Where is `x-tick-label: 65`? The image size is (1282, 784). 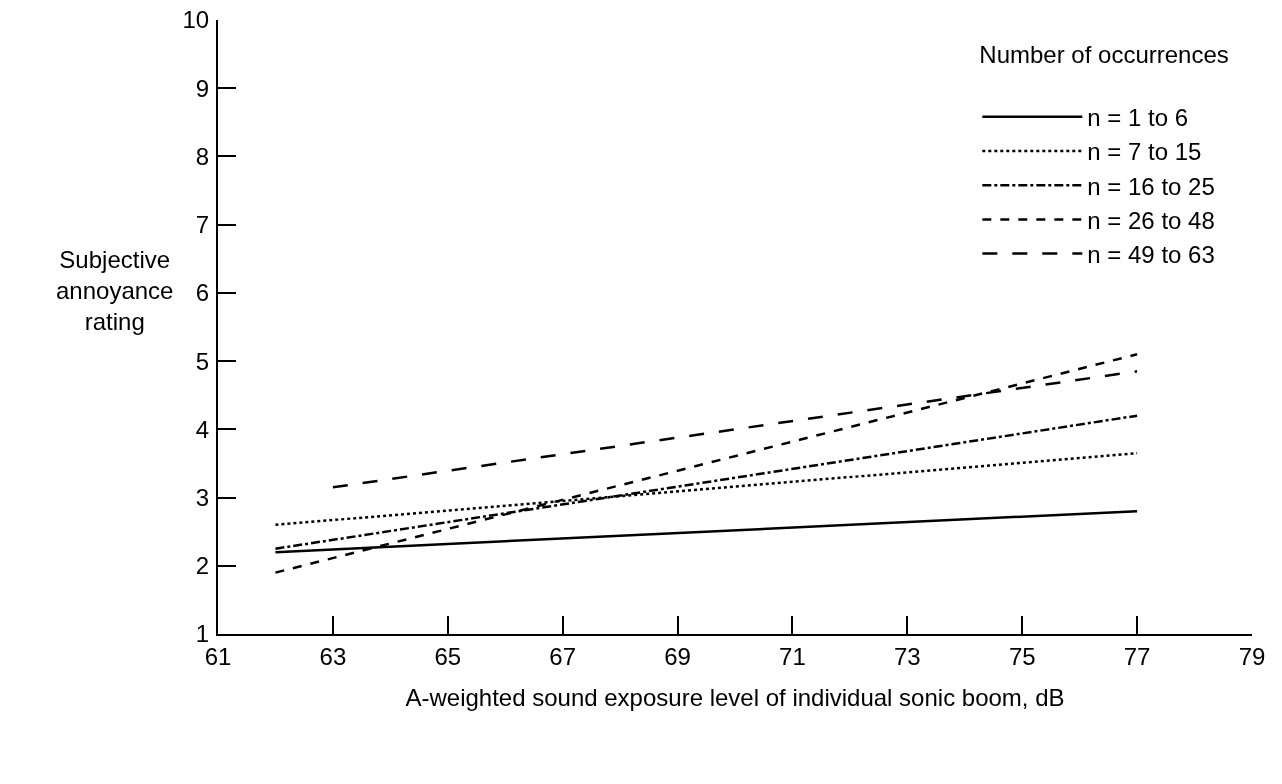
x-tick-label: 65 is located at coordinates (448, 656).